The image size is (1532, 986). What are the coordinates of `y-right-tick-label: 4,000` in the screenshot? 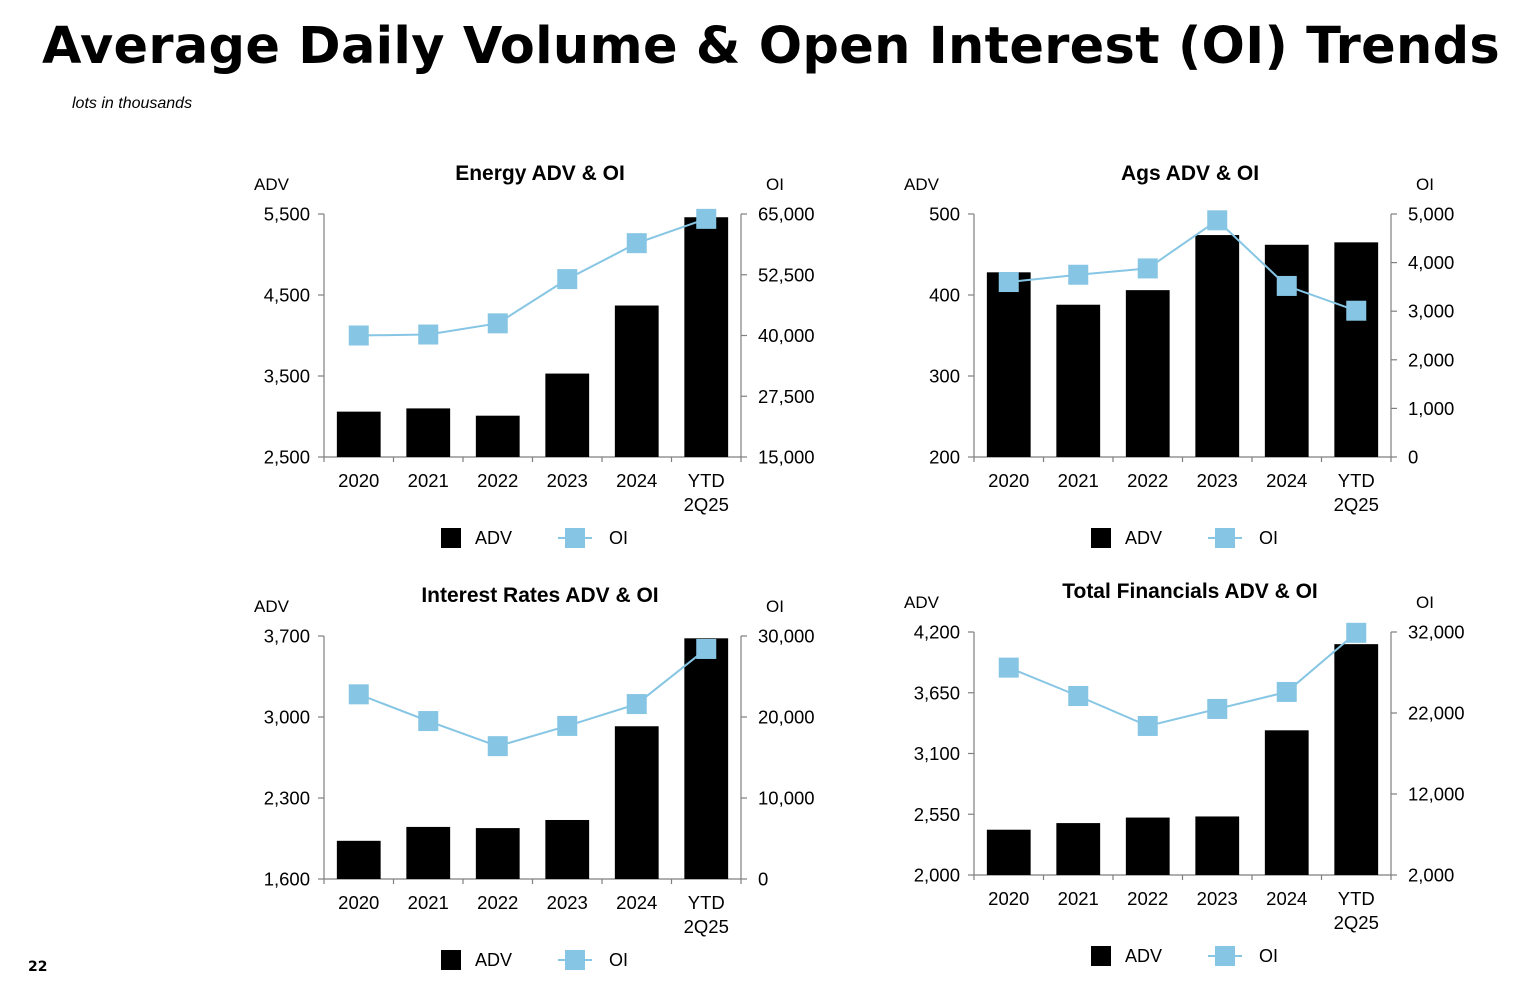 It's located at (1431, 262).